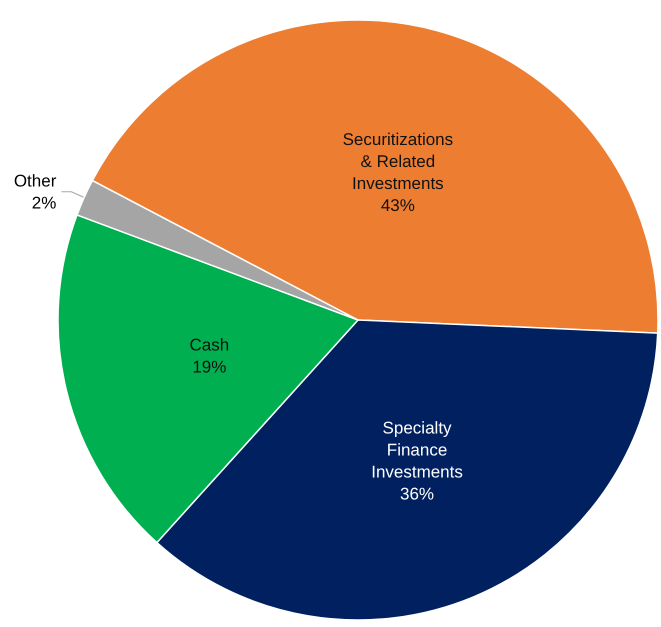  What do you see at coordinates (417, 450) in the screenshot?
I see `slice-label: Specialty Finance Investments` at bounding box center [417, 450].